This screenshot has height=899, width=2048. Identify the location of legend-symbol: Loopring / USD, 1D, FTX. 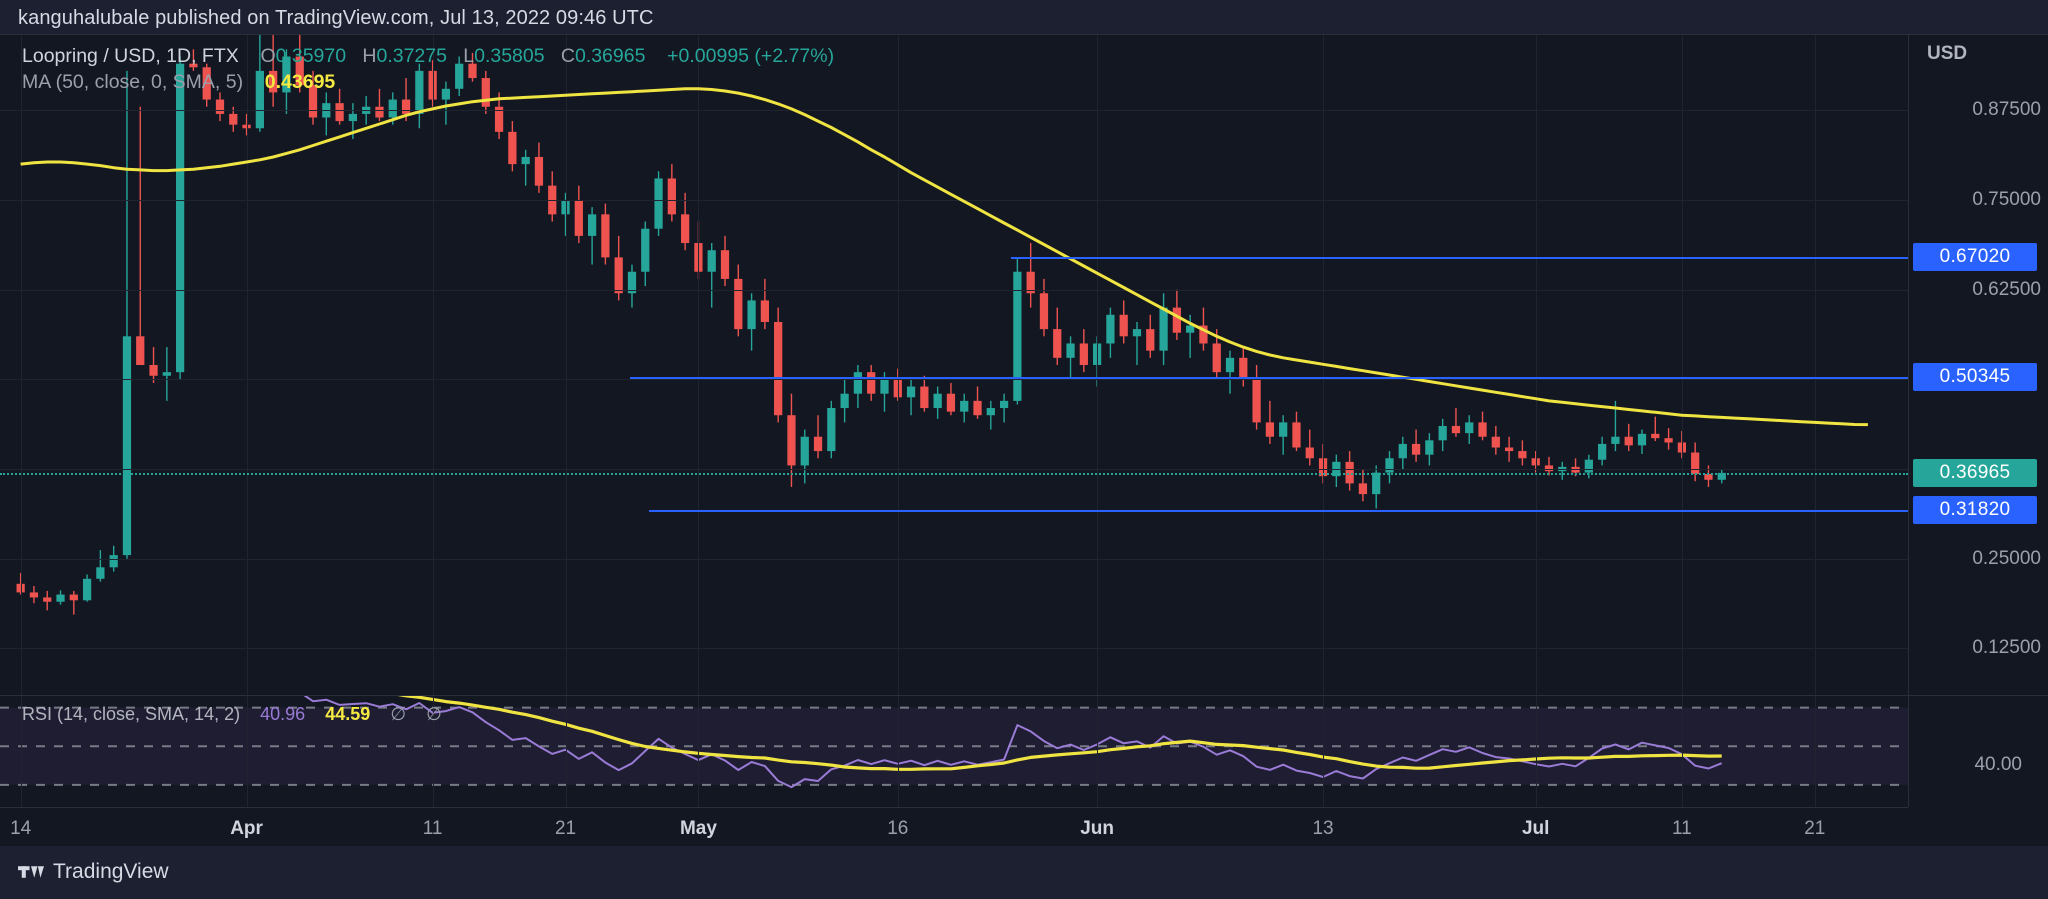
(130, 56).